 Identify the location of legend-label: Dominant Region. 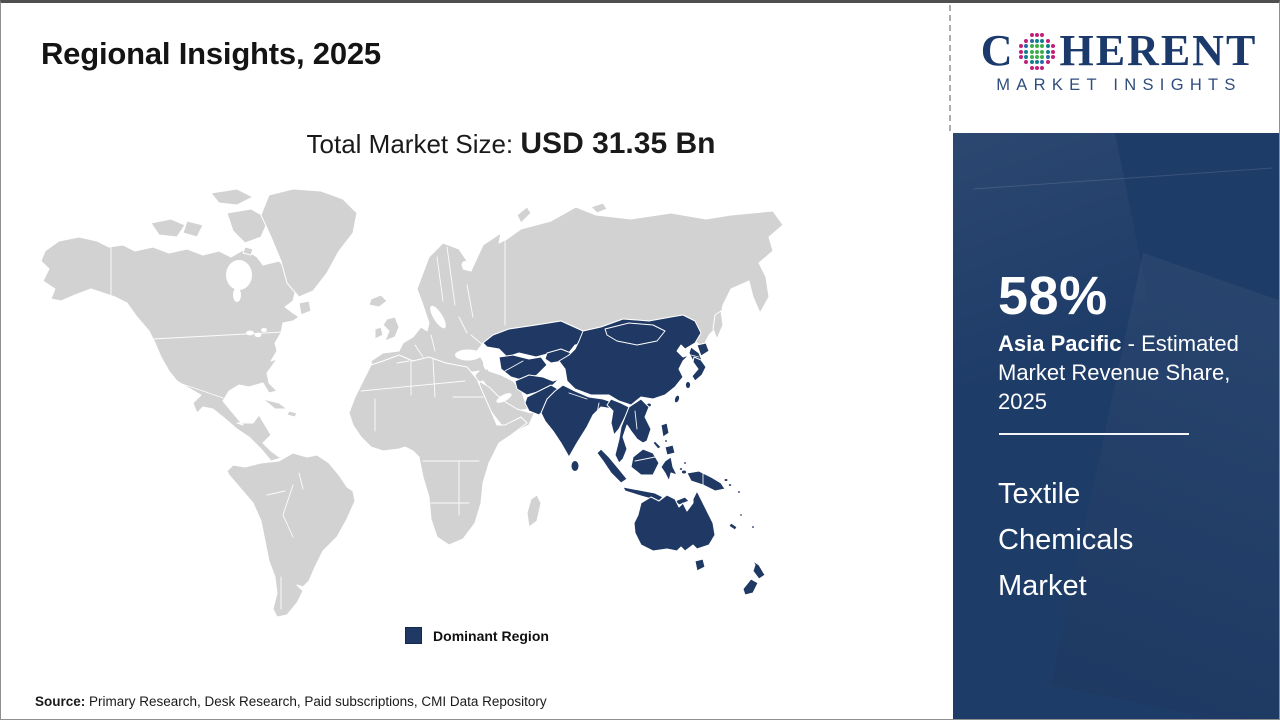
(491, 635).